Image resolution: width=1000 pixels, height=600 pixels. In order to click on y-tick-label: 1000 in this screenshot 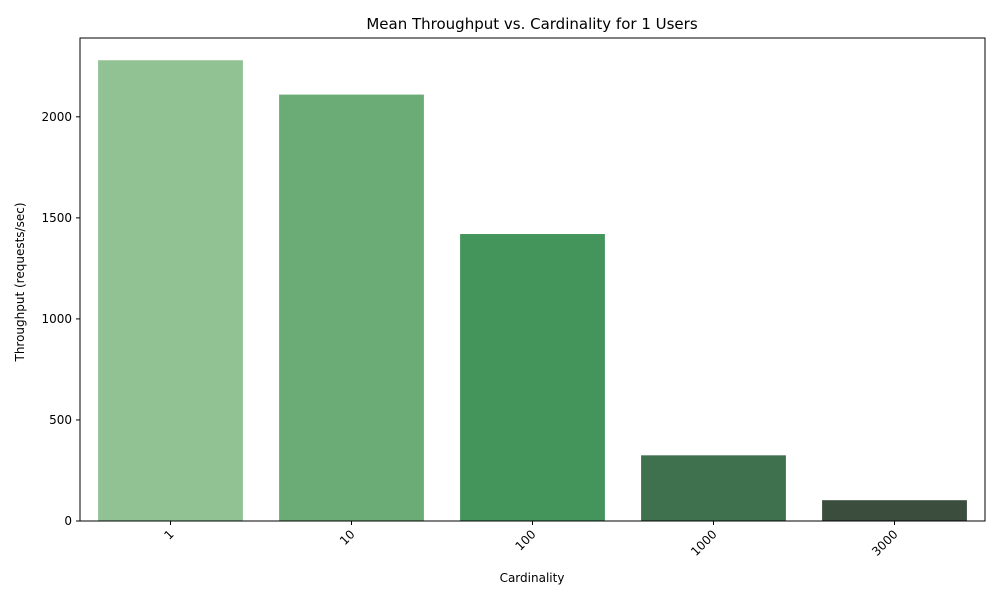, I will do `click(56, 319)`.